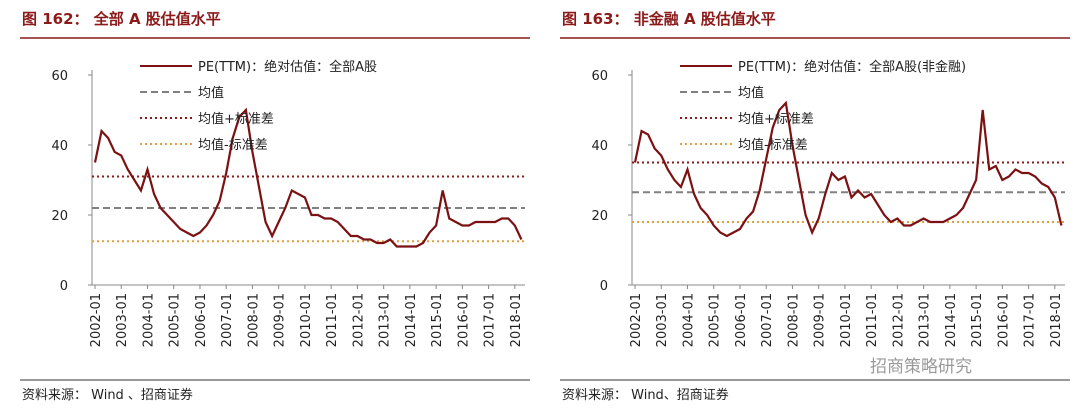  What do you see at coordinates (107, 395) in the screenshot?
I see `source: 资料来源： Wind 、招商证券` at bounding box center [107, 395].